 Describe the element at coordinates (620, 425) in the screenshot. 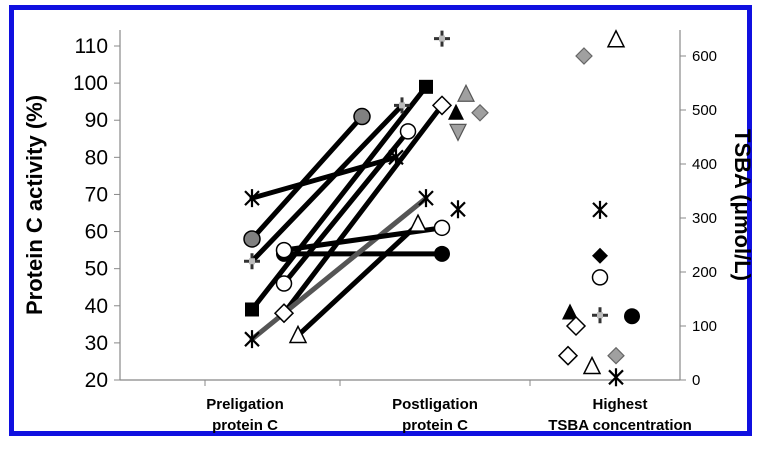

I see `category-label: TSBA concentration` at that location.